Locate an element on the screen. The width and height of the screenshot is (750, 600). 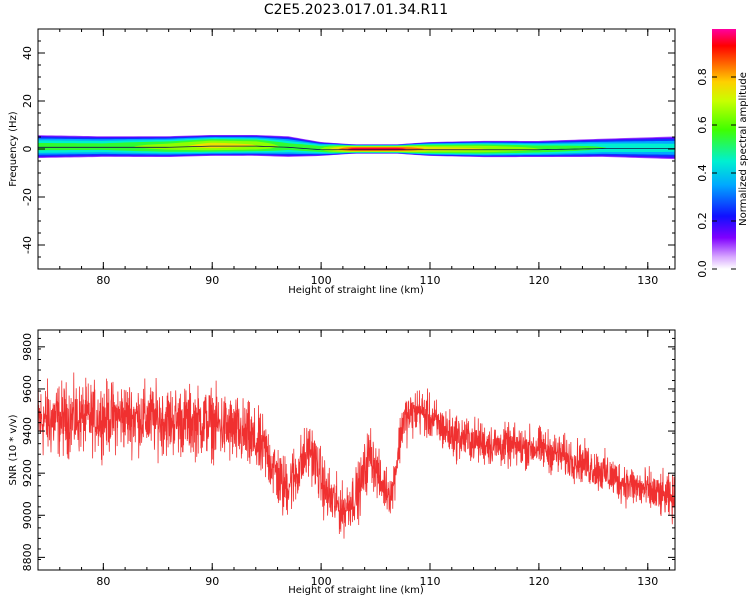
snr-x-tick-label: 110 is located at coordinates (430, 581).